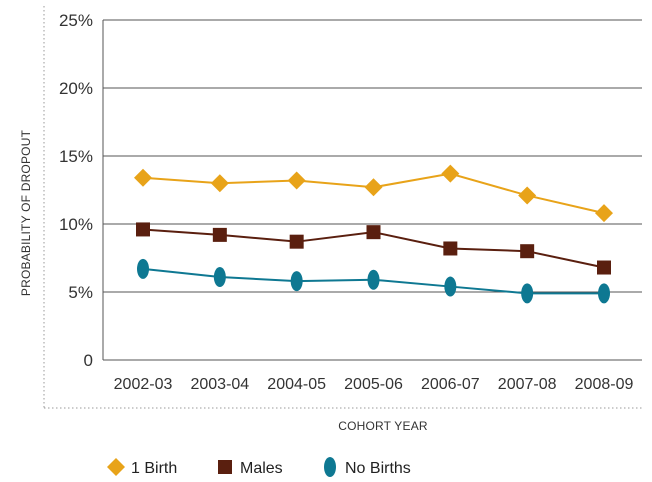 The image size is (652, 482). Describe the element at coordinates (450, 384) in the screenshot. I see `x-tick-label: 2006-07` at that location.